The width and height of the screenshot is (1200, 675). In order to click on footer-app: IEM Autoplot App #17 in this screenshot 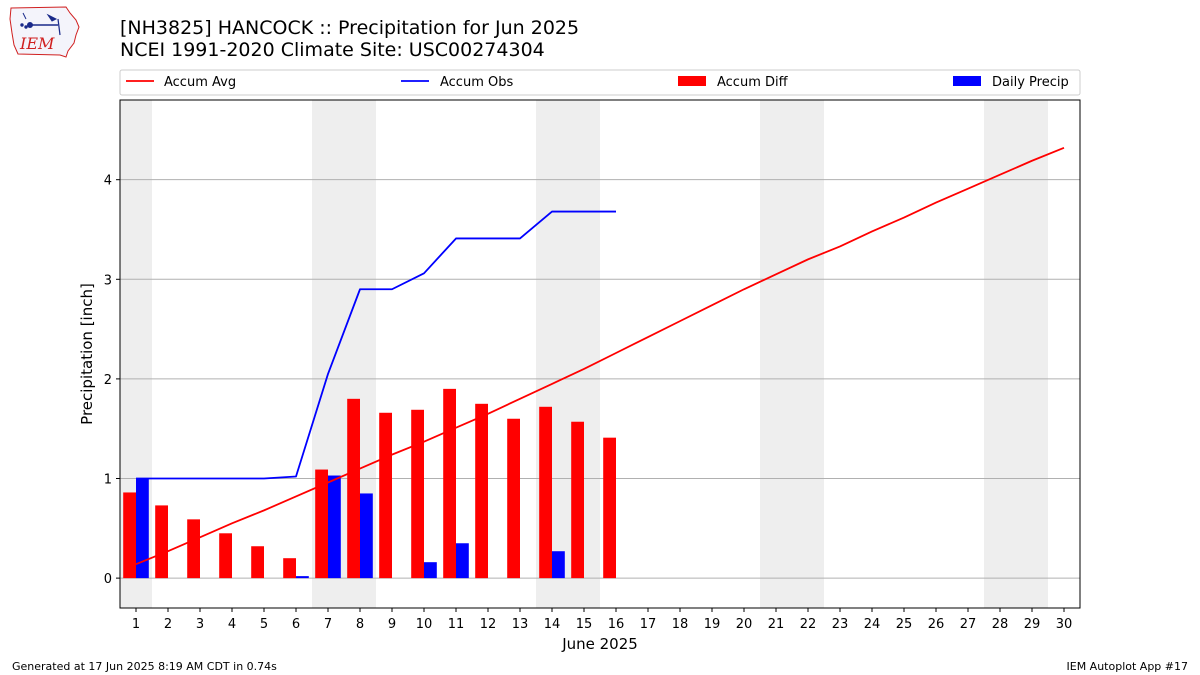, I will do `click(1127, 666)`.